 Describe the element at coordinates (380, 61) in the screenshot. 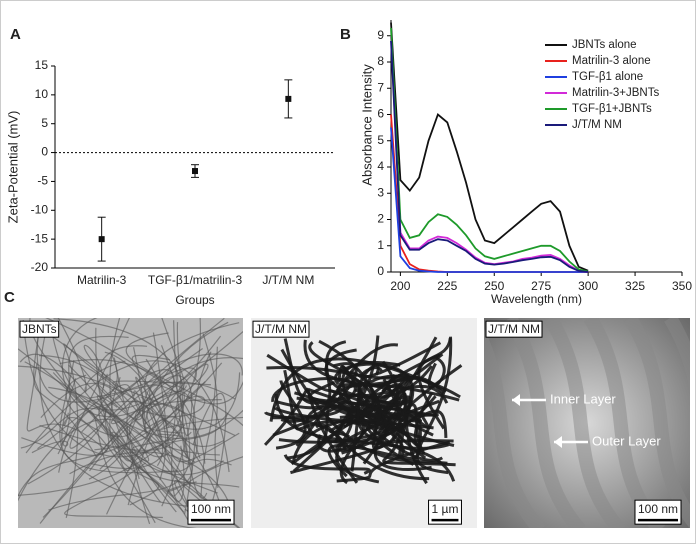

I see `y-tick-label: 8` at that location.